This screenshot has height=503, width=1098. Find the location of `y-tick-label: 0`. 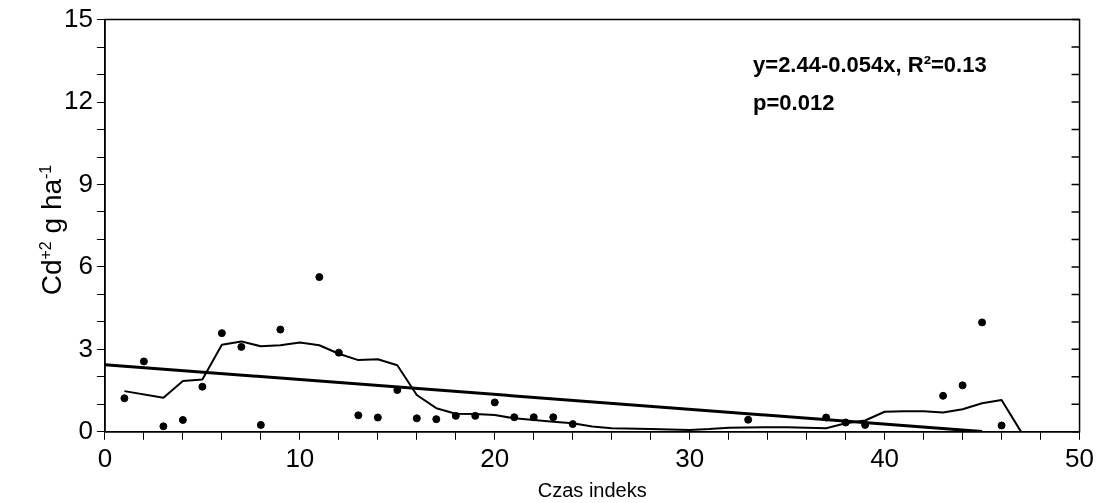

y-tick-label: 0 is located at coordinates (85, 429).